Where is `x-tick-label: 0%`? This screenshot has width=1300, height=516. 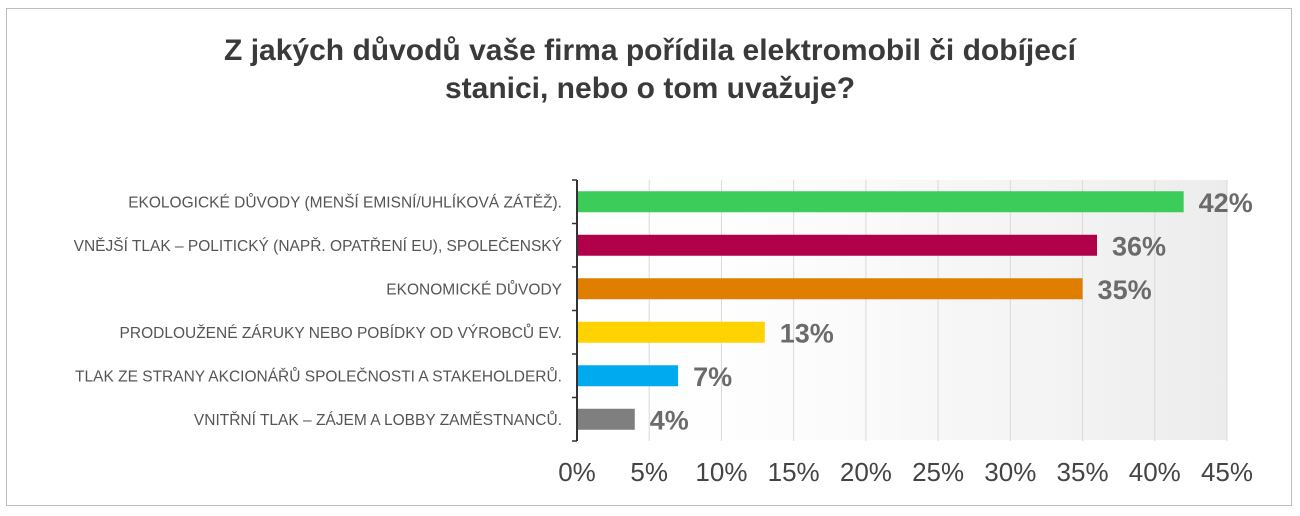 x-tick-label: 0% is located at coordinates (577, 472).